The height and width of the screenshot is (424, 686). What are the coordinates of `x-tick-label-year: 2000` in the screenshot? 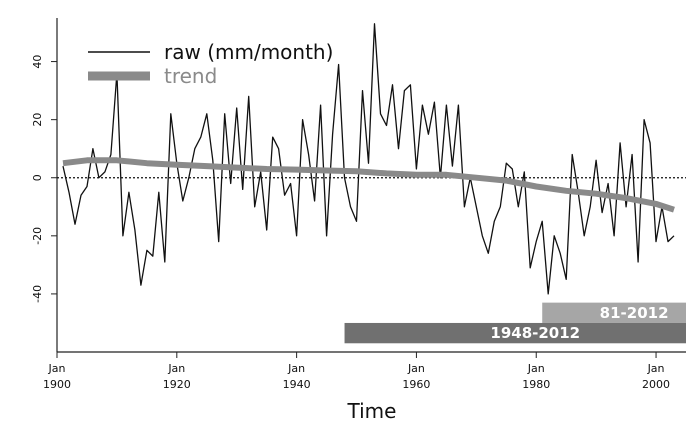 It's located at (656, 384).